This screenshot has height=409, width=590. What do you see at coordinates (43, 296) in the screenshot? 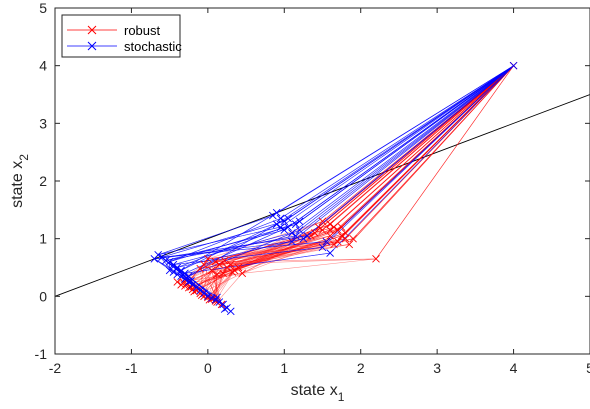
I see `y-tick-label: 0` at bounding box center [43, 296].